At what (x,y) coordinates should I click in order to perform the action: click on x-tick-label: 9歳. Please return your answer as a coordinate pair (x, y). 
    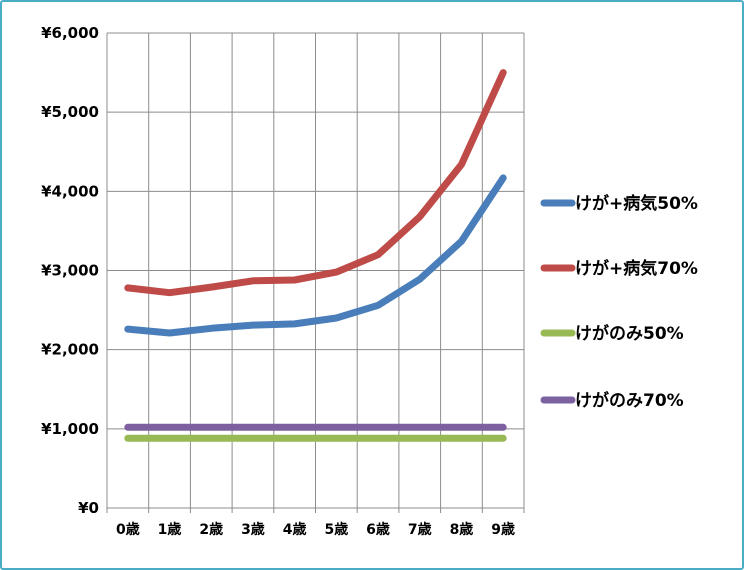
    Looking at the image, I should click on (503, 529).